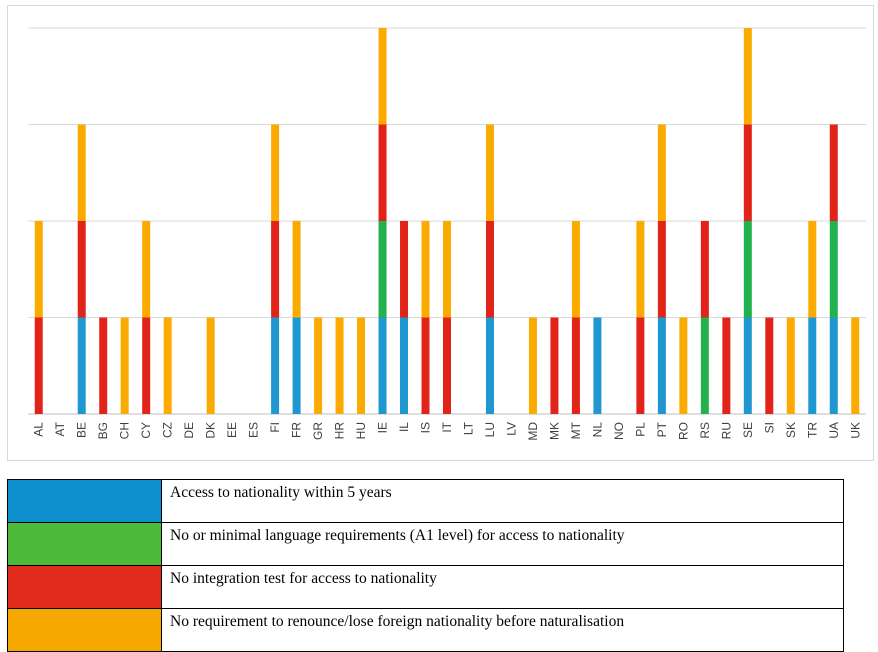 The width and height of the screenshot is (878, 652). I want to click on x-tick-label-md: MD, so click(533, 431).